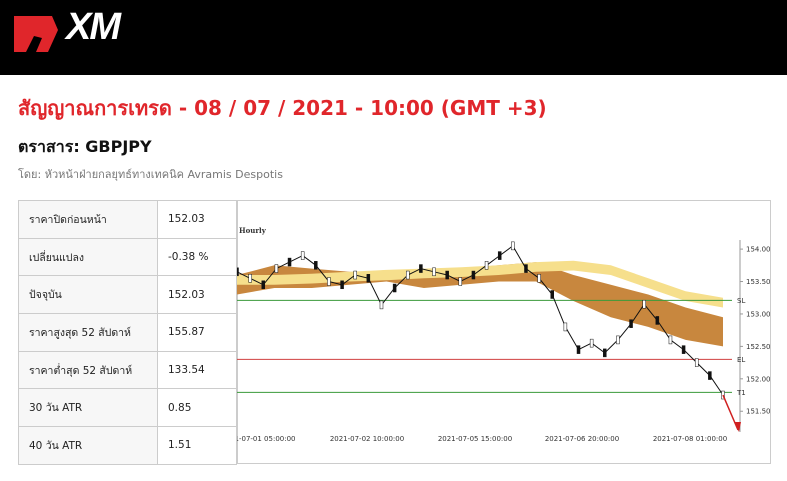 This screenshot has width=787, height=481. I want to click on table-row: 30 วัน ATR 0.85, so click(127, 408).